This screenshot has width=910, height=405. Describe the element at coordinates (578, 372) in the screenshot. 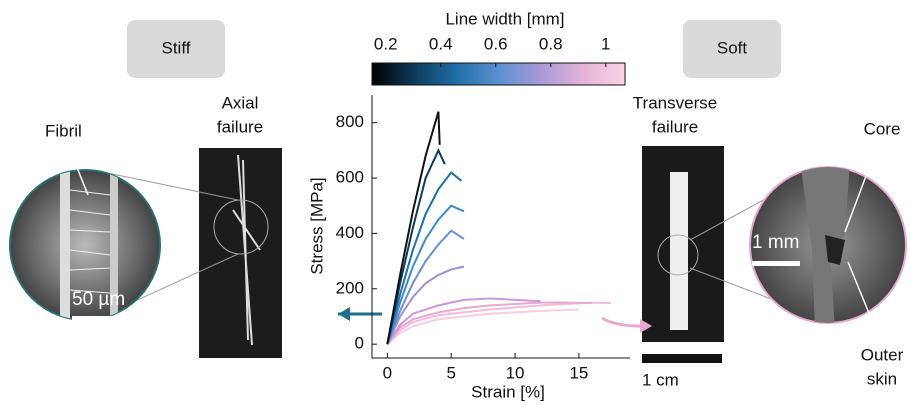

I see `x-tick-label: 15` at that location.